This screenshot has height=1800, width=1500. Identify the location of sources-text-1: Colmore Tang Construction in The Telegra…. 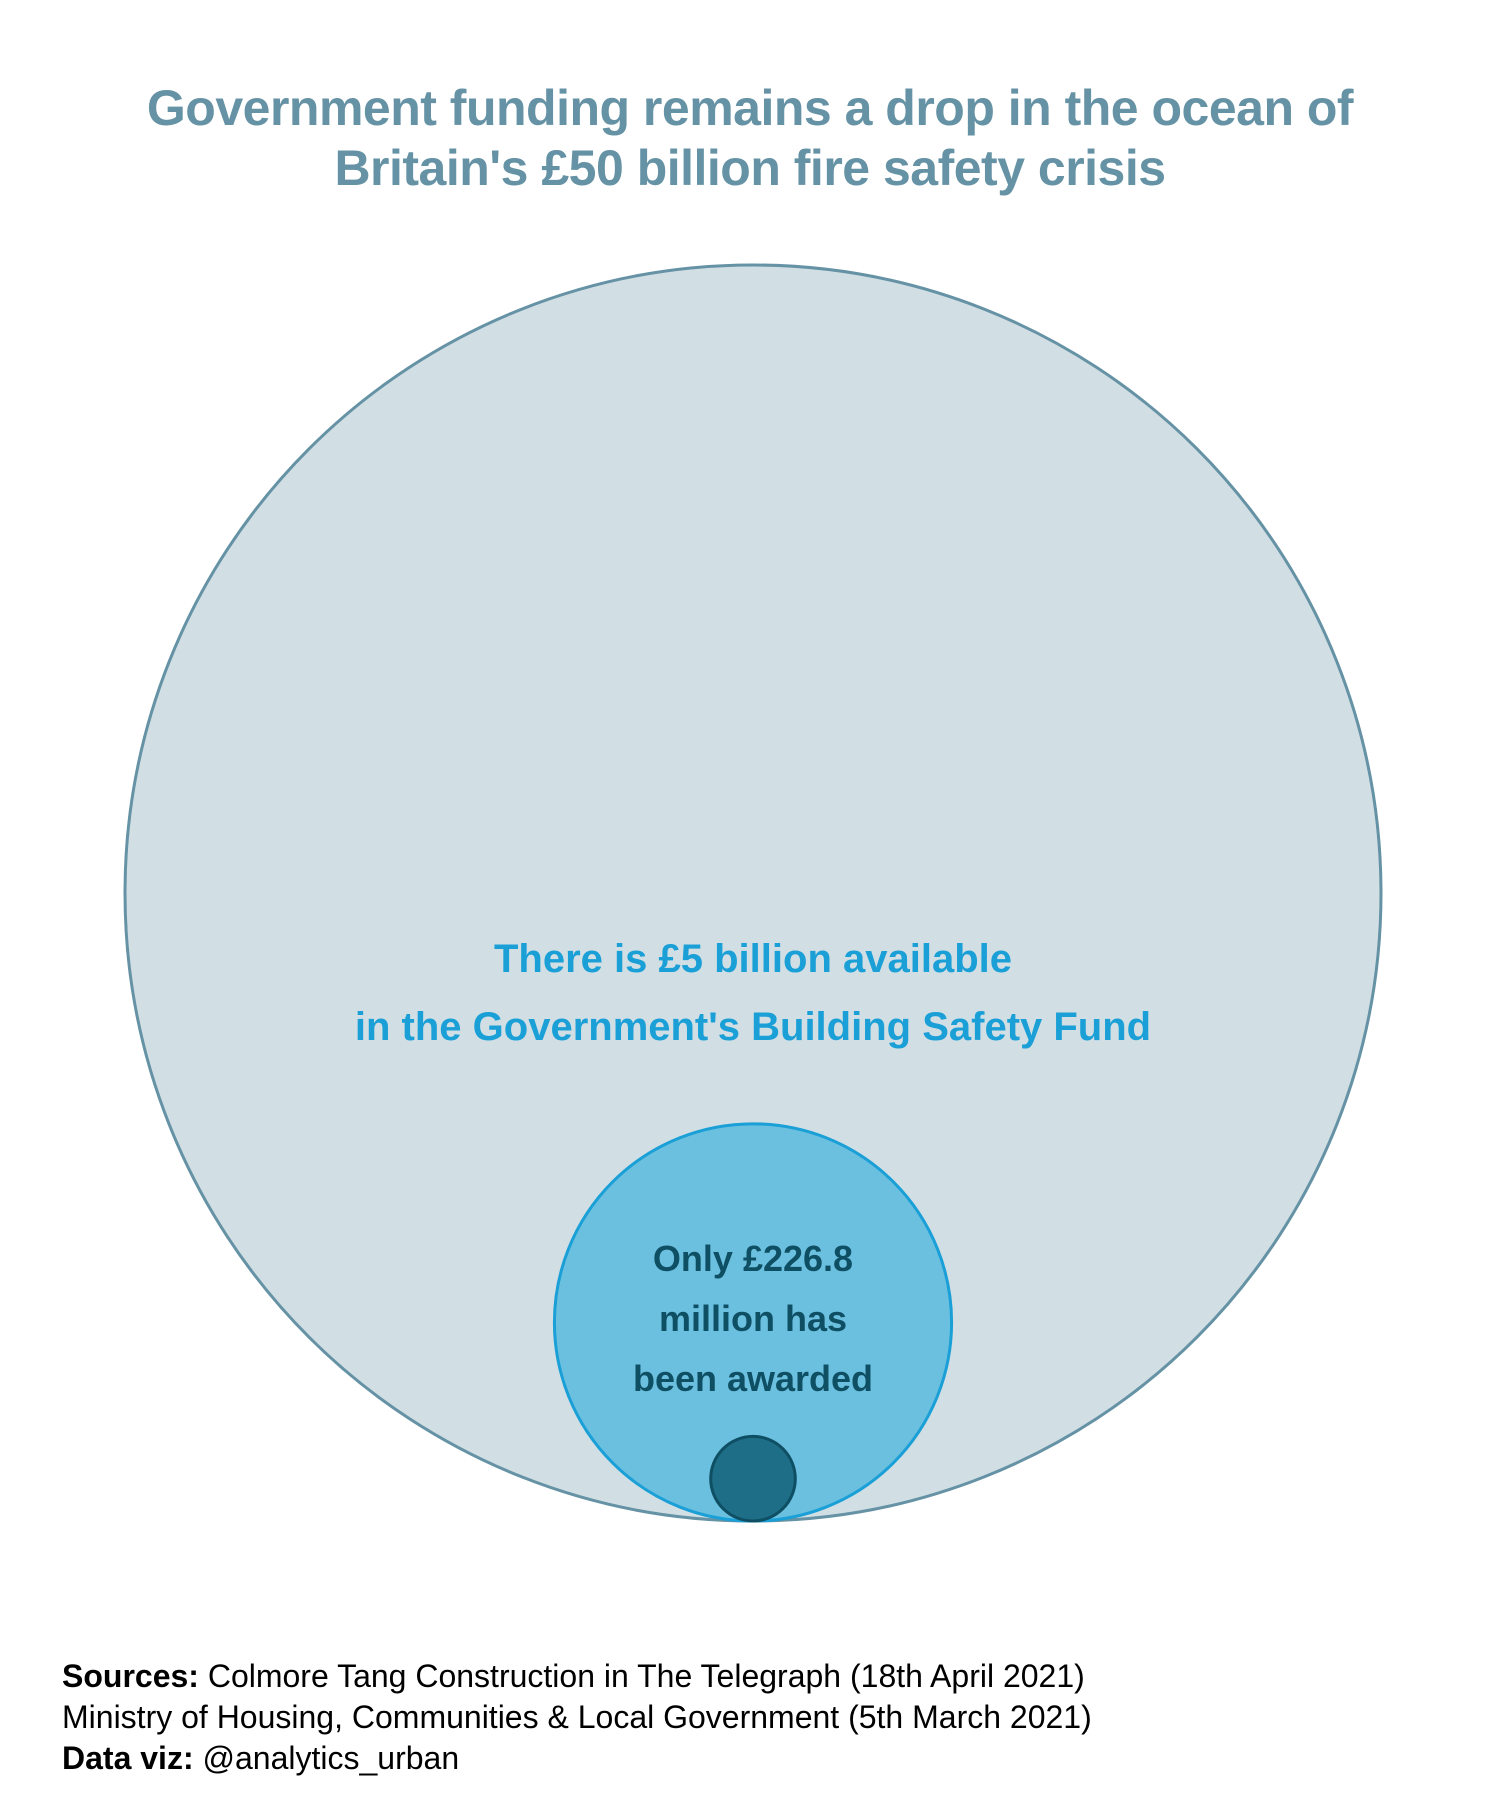
(646, 1676).